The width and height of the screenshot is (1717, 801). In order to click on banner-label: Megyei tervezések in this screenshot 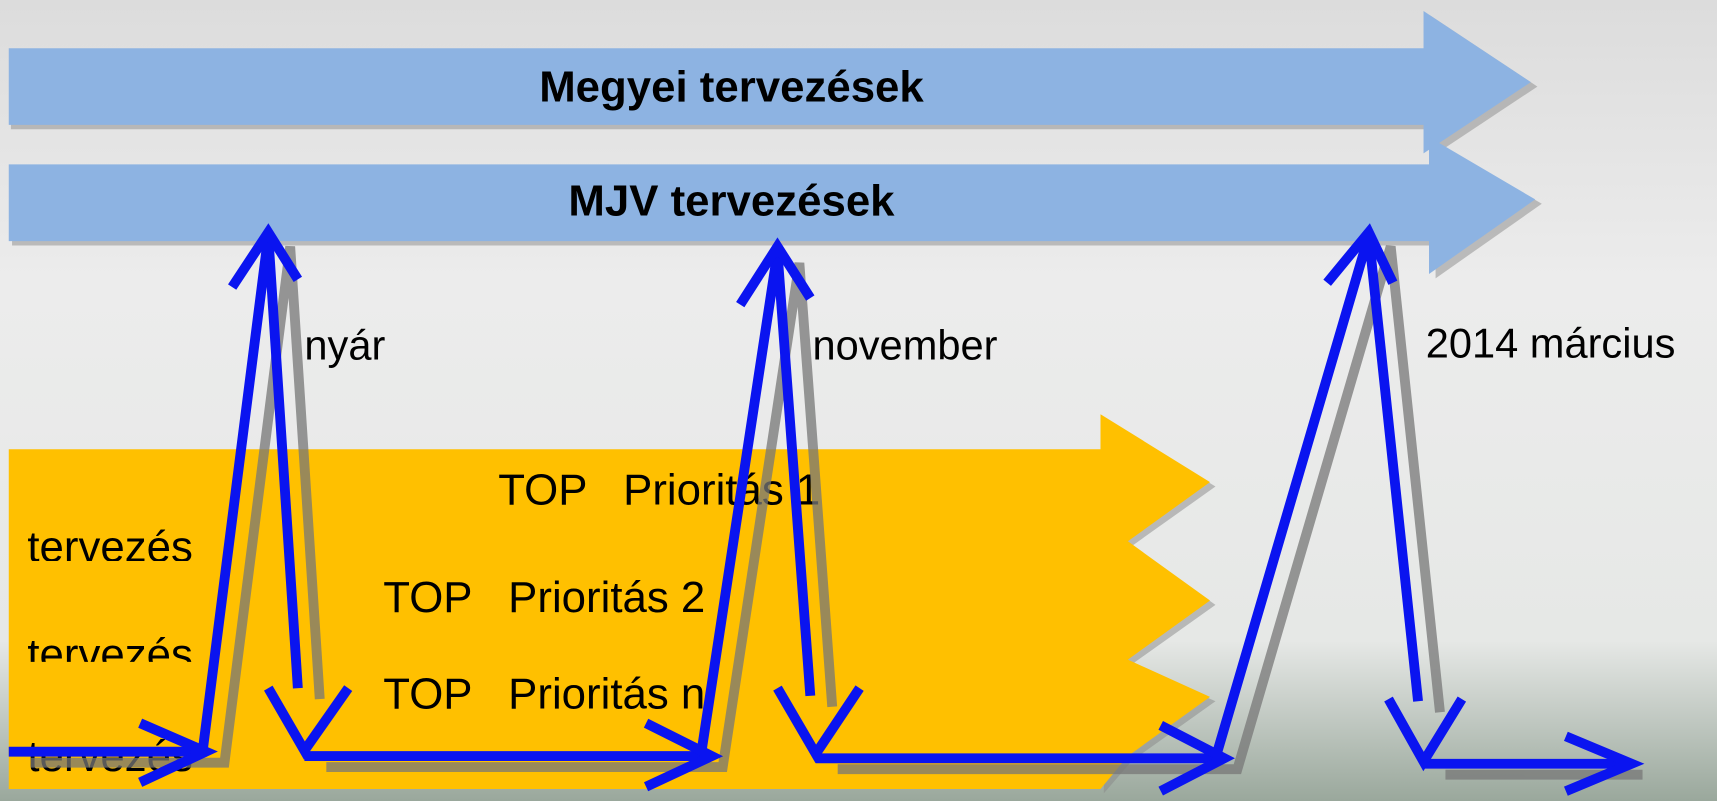, I will do `click(731, 86)`.